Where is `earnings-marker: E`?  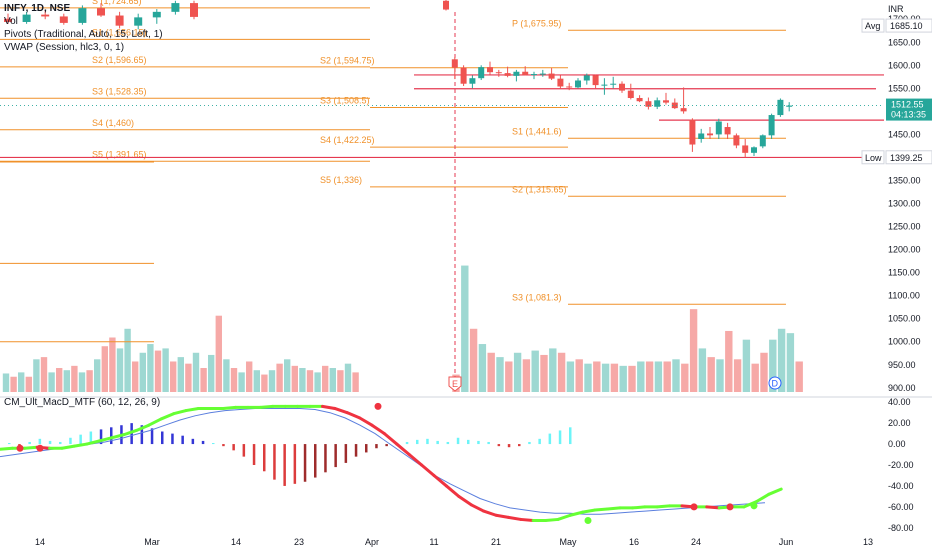
earnings-marker: E is located at coordinates (455, 384).